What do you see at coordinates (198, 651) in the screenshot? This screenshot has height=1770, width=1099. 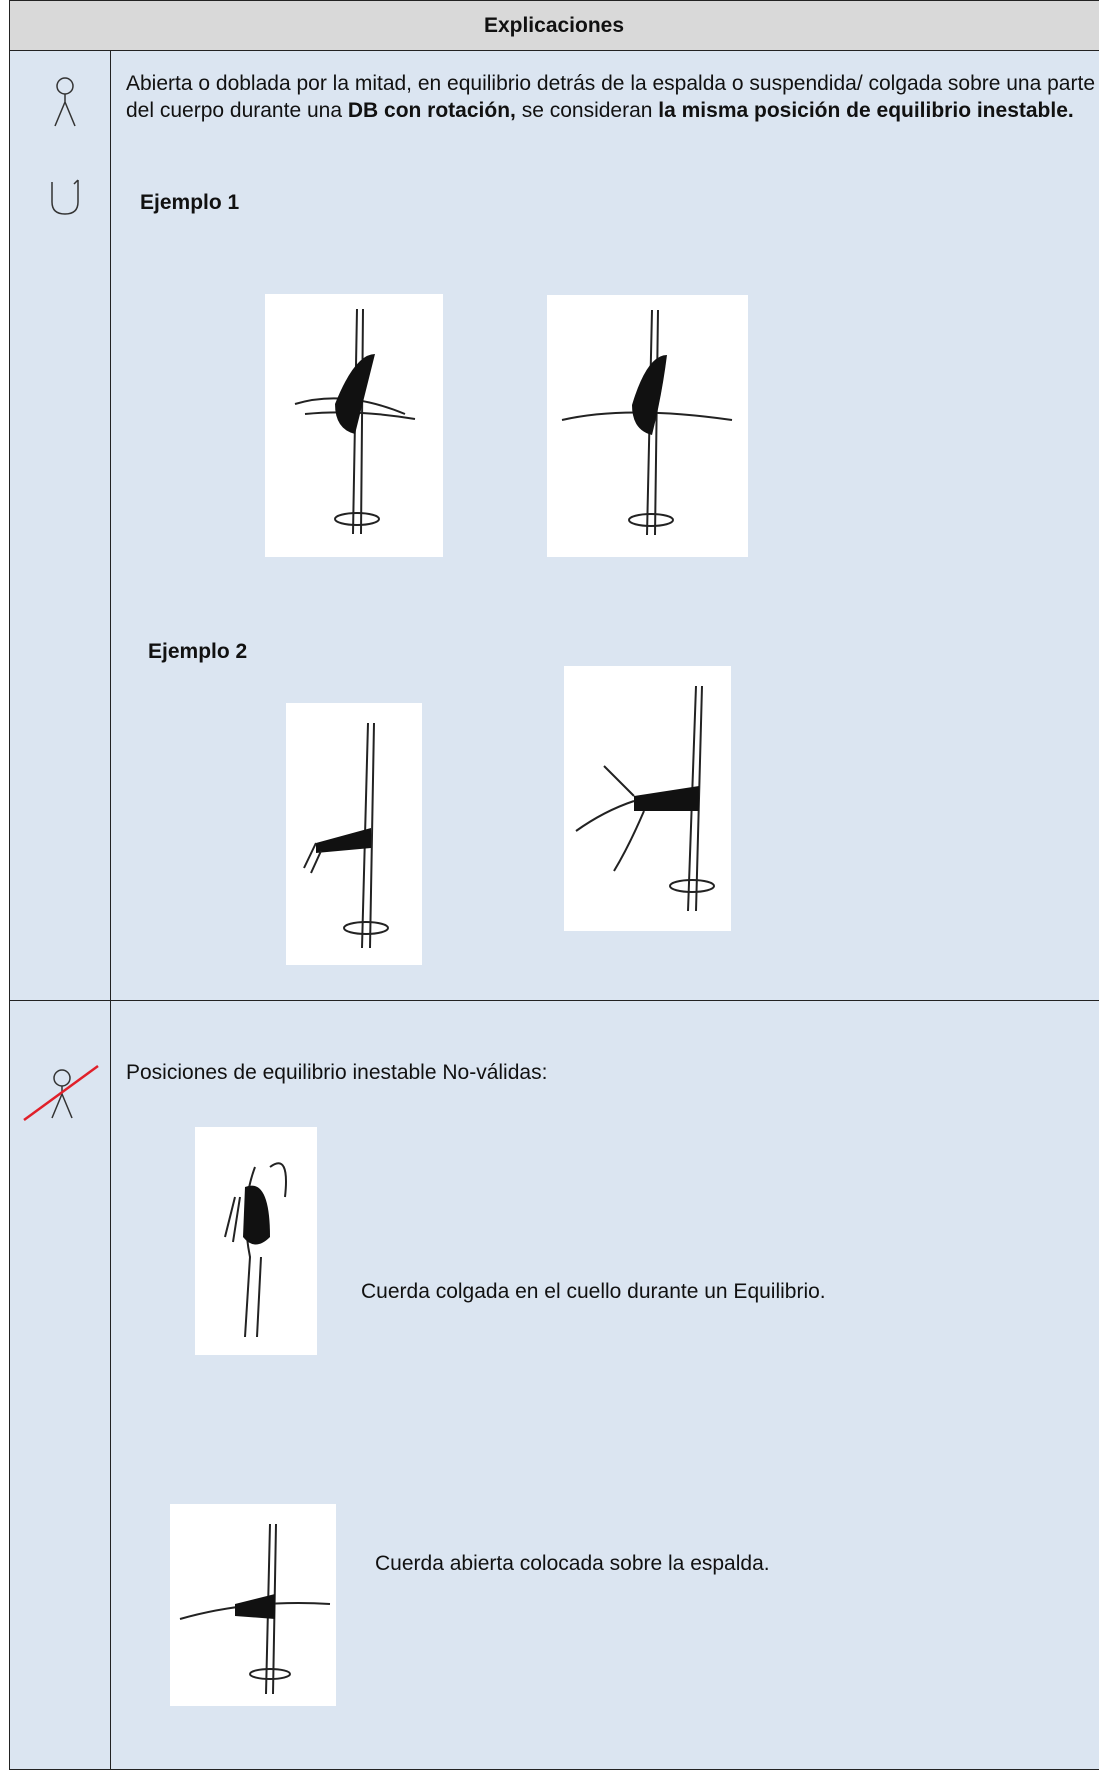 I see `example-label: Ejemplo 2` at bounding box center [198, 651].